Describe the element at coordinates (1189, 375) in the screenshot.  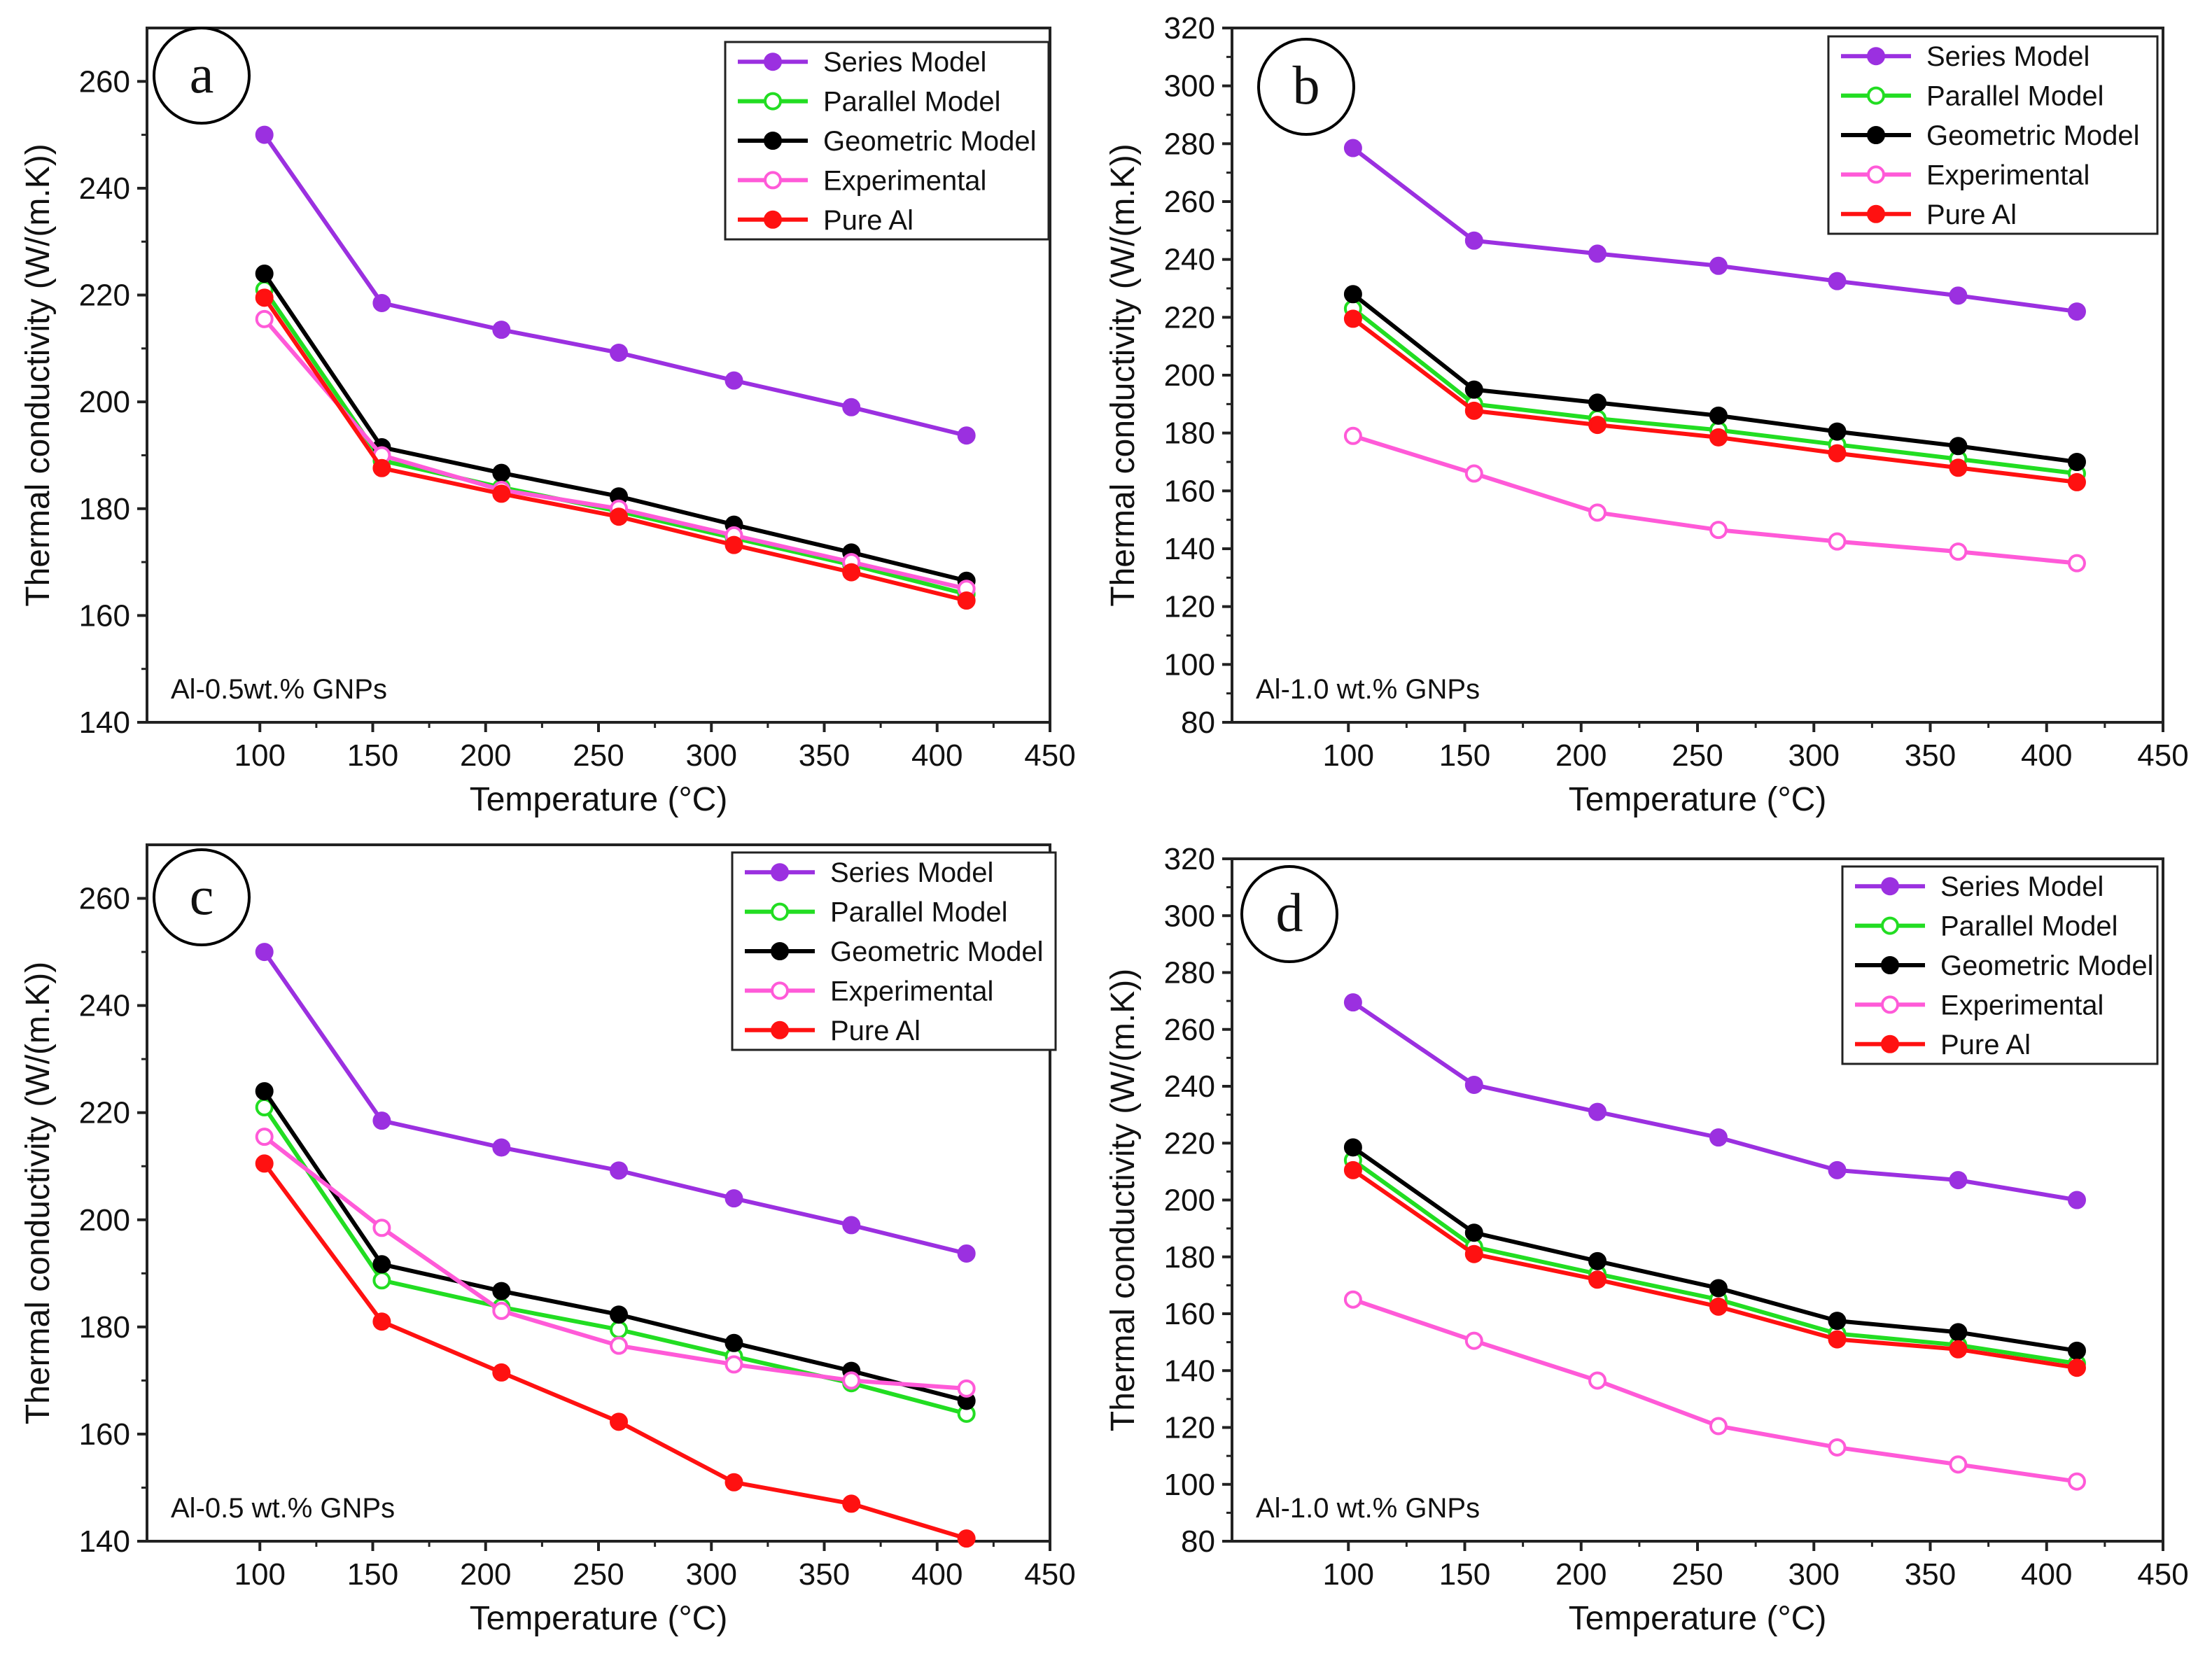
I see `y-tick-label: 200` at that location.